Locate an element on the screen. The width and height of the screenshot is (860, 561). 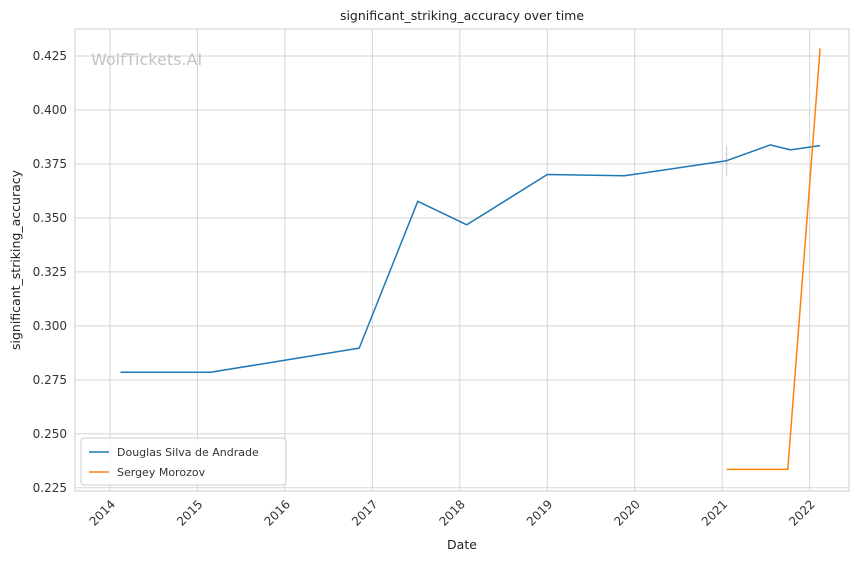
y-tick-label: 0.250 is located at coordinates (50, 434).